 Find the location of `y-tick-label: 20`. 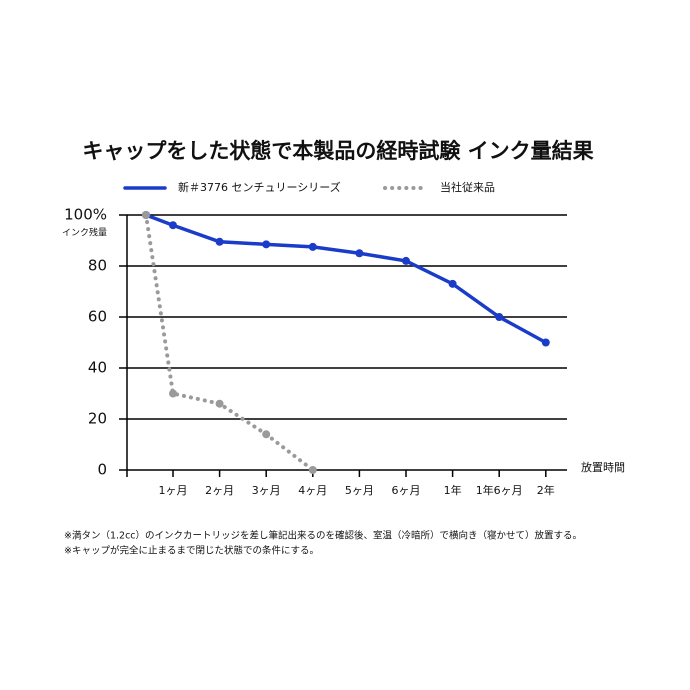

y-tick-label: 20 is located at coordinates (97, 419).